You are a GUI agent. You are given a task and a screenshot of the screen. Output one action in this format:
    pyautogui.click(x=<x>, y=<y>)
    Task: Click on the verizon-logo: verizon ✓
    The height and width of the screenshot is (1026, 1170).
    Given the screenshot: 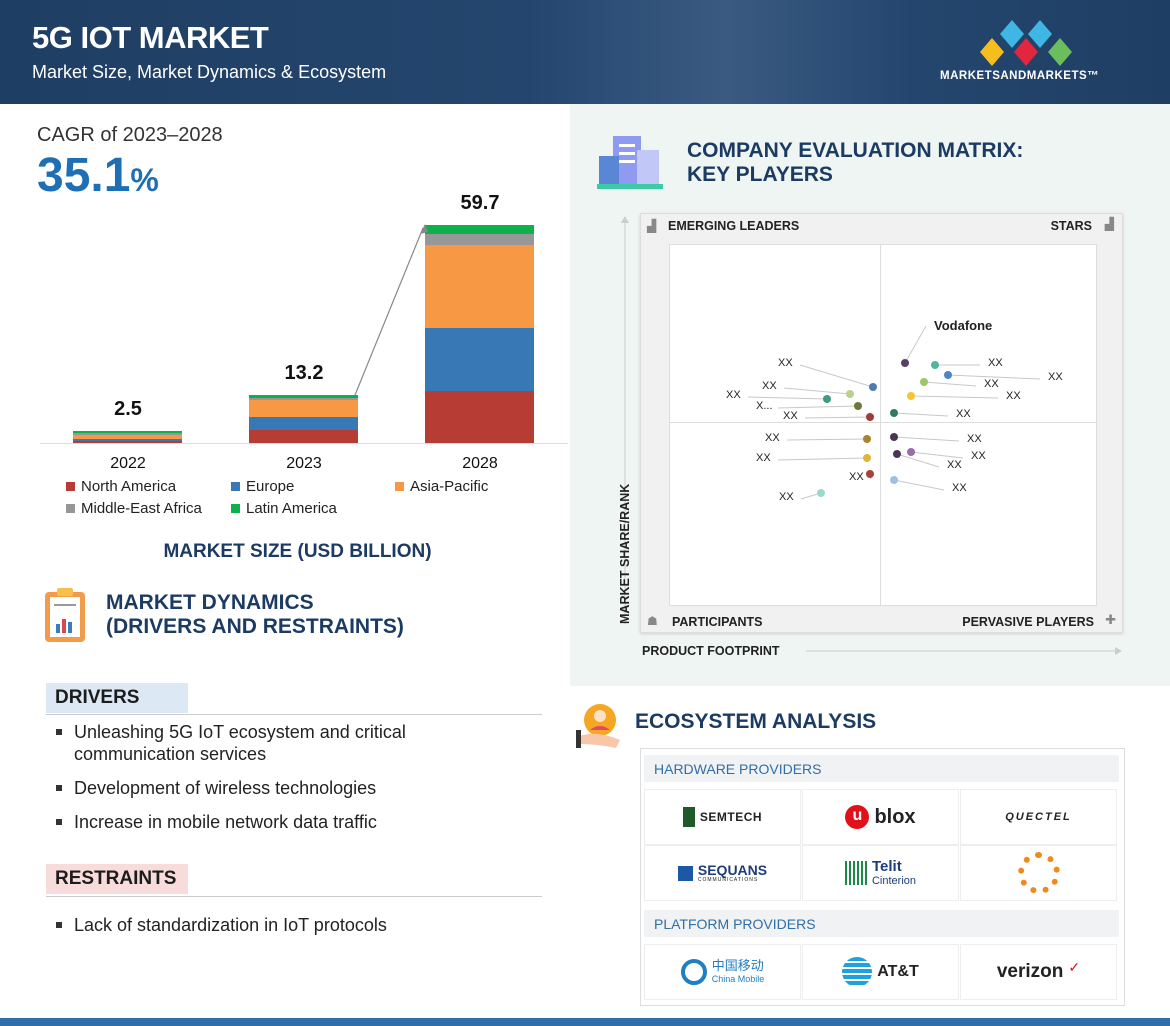 What is the action you would take?
    pyautogui.click(x=1038, y=972)
    